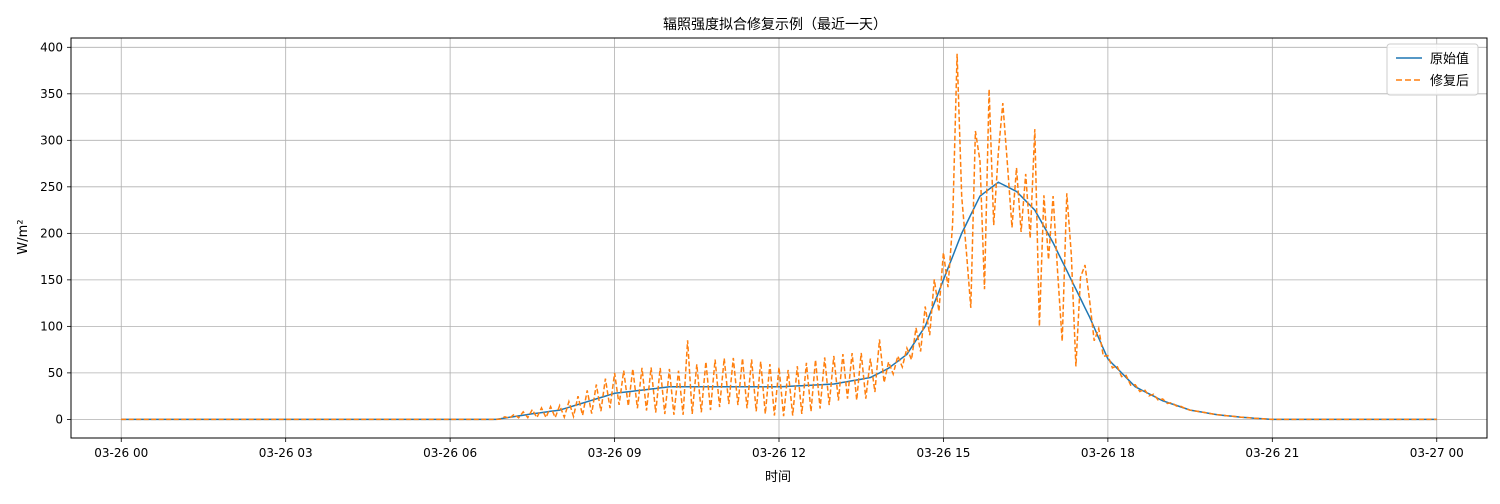  Describe the element at coordinates (23, 236) in the screenshot. I see `y-axis-label: W/m²` at that location.